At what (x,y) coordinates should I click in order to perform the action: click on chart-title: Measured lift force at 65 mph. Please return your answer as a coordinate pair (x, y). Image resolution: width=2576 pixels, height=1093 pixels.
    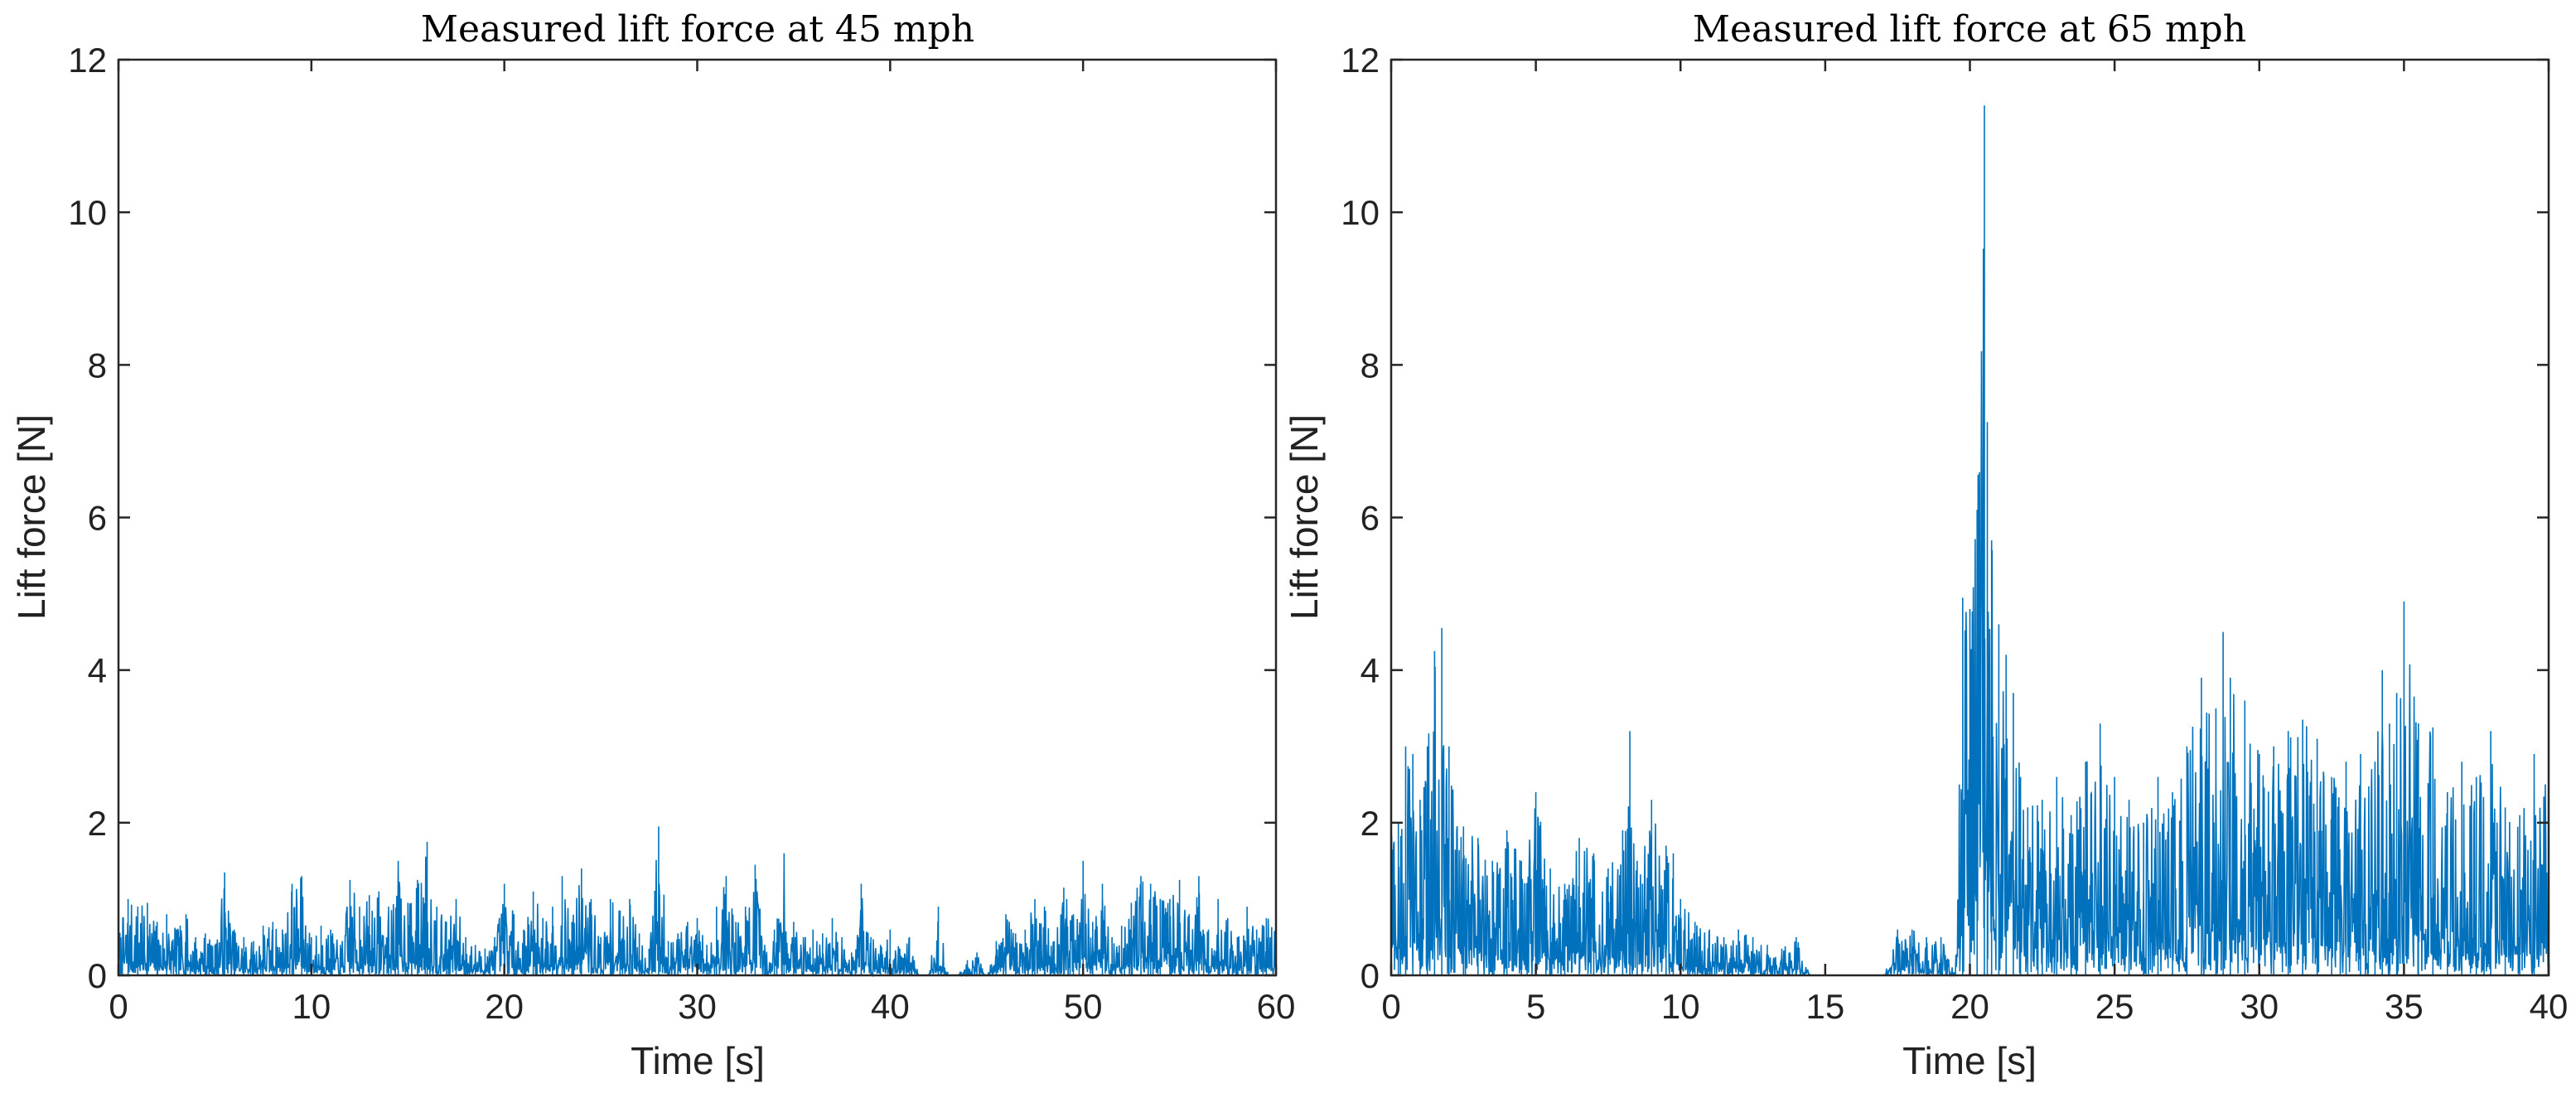
    Looking at the image, I should click on (1969, 30).